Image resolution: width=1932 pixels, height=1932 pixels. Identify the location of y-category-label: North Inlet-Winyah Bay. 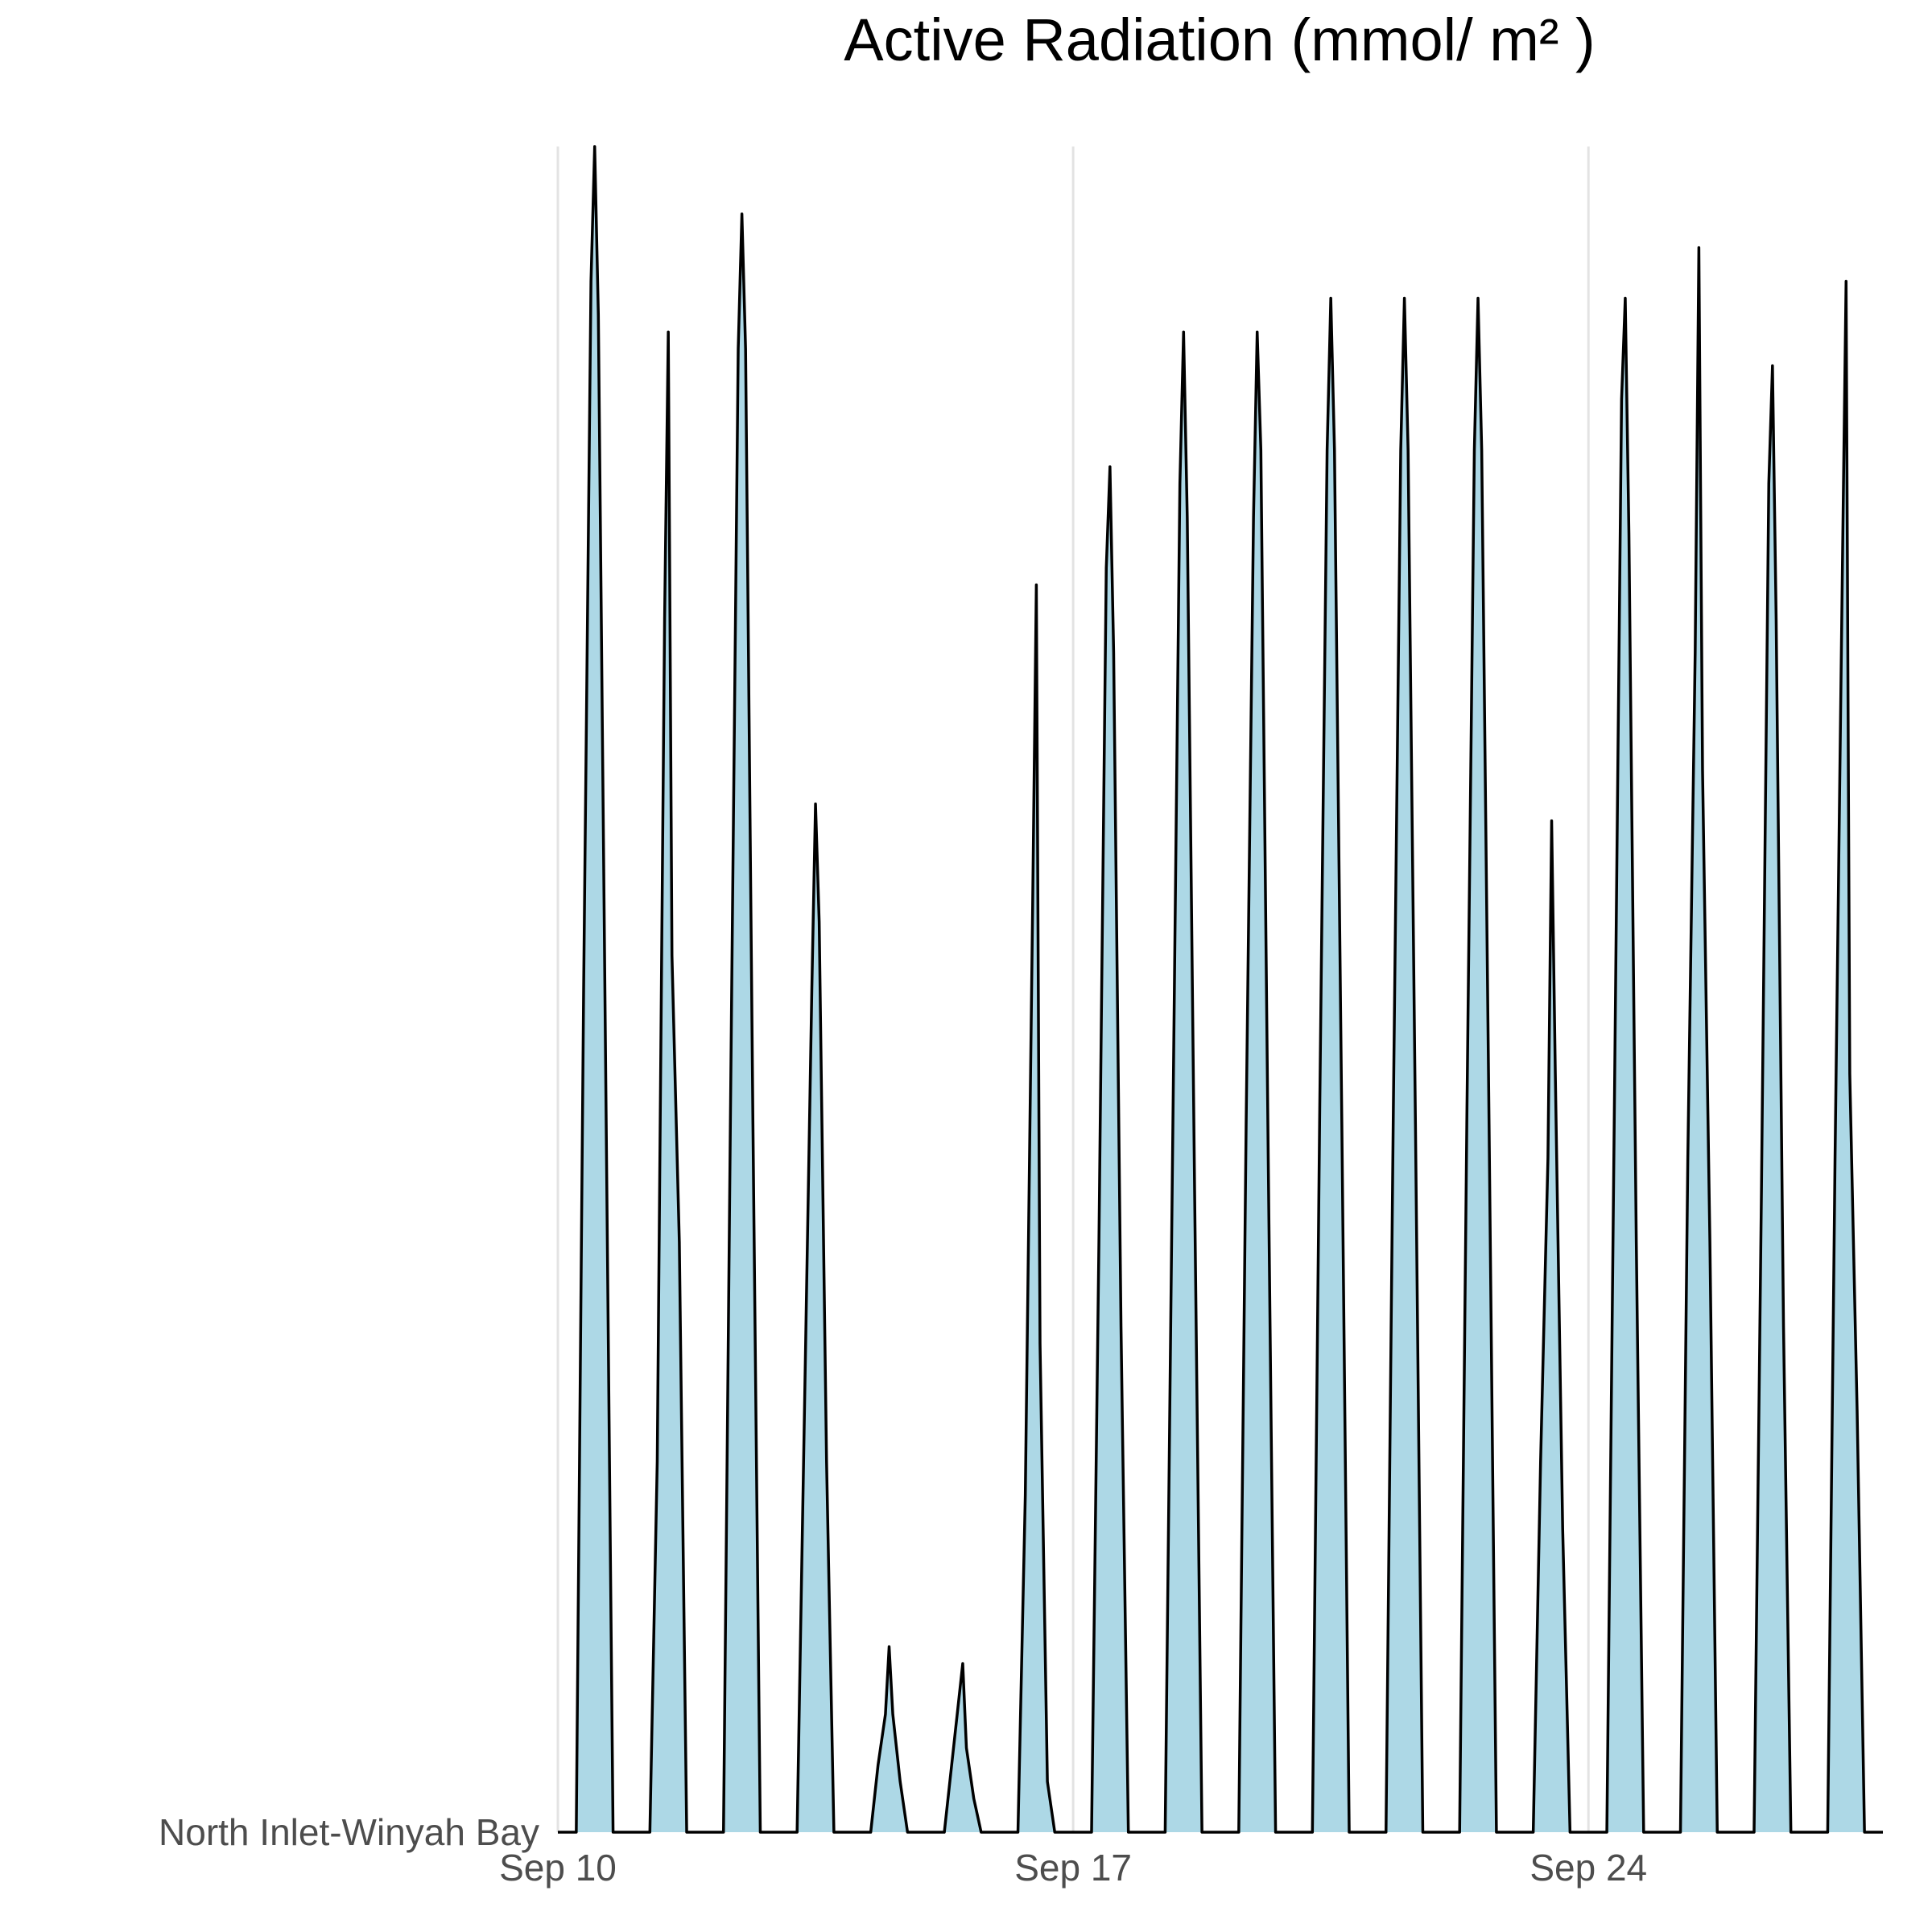
(349, 1832).